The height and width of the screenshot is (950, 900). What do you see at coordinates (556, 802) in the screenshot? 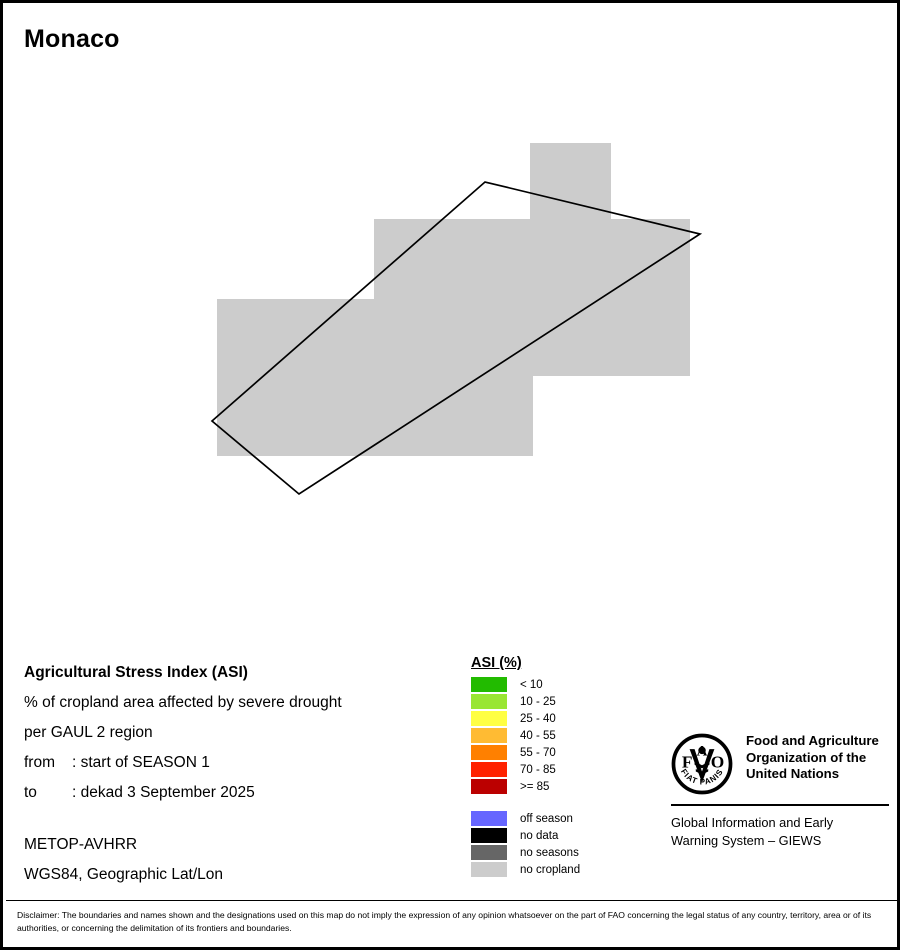
I see `legend-gap` at bounding box center [556, 802].